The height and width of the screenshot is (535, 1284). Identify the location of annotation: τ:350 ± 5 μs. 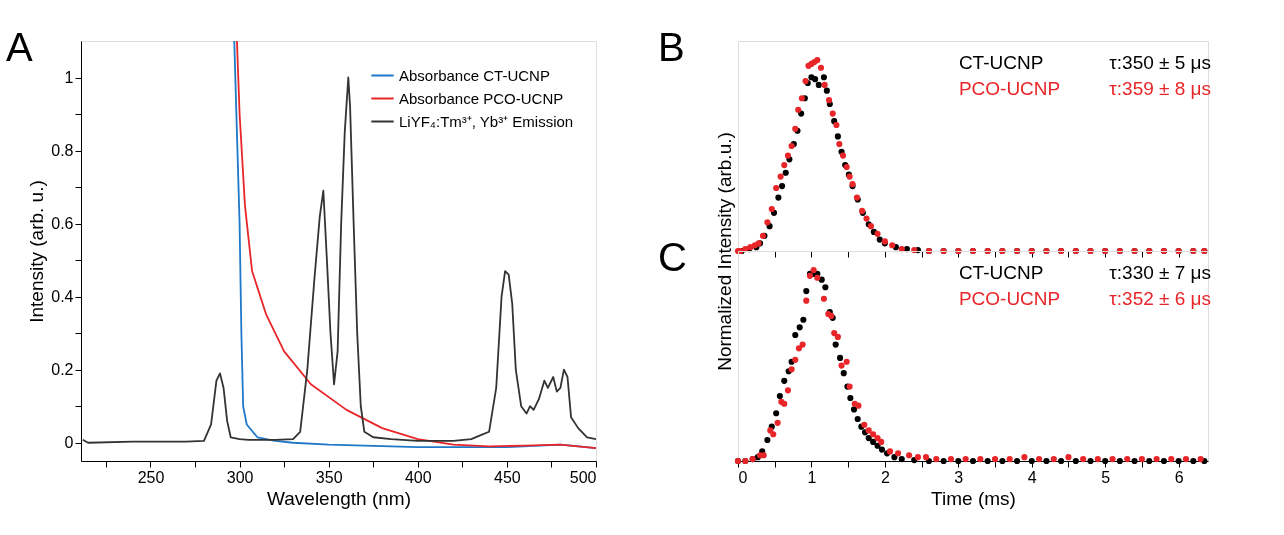
(1160, 62).